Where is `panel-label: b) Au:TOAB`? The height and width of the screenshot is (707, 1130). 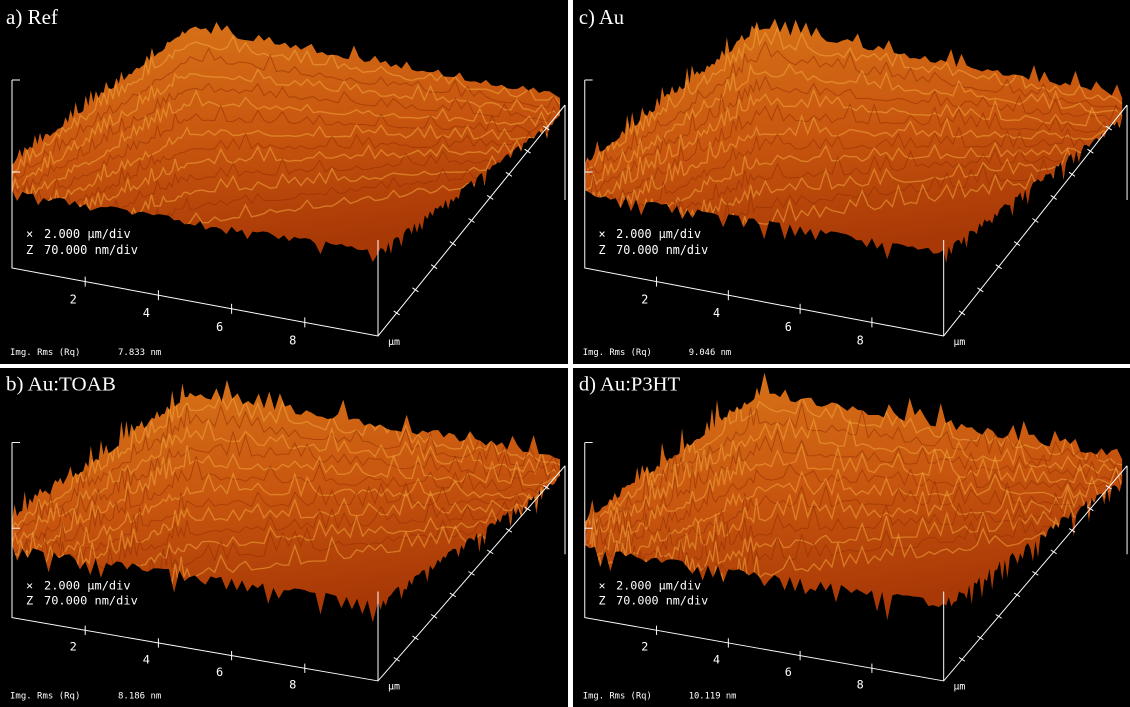
panel-label: b) Au:TOAB is located at coordinates (61, 384).